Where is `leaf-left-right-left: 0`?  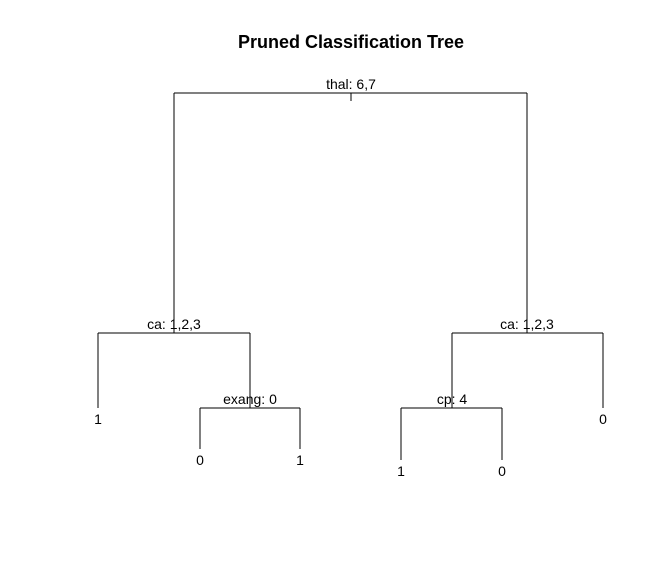
leaf-left-right-left: 0 is located at coordinates (200, 460).